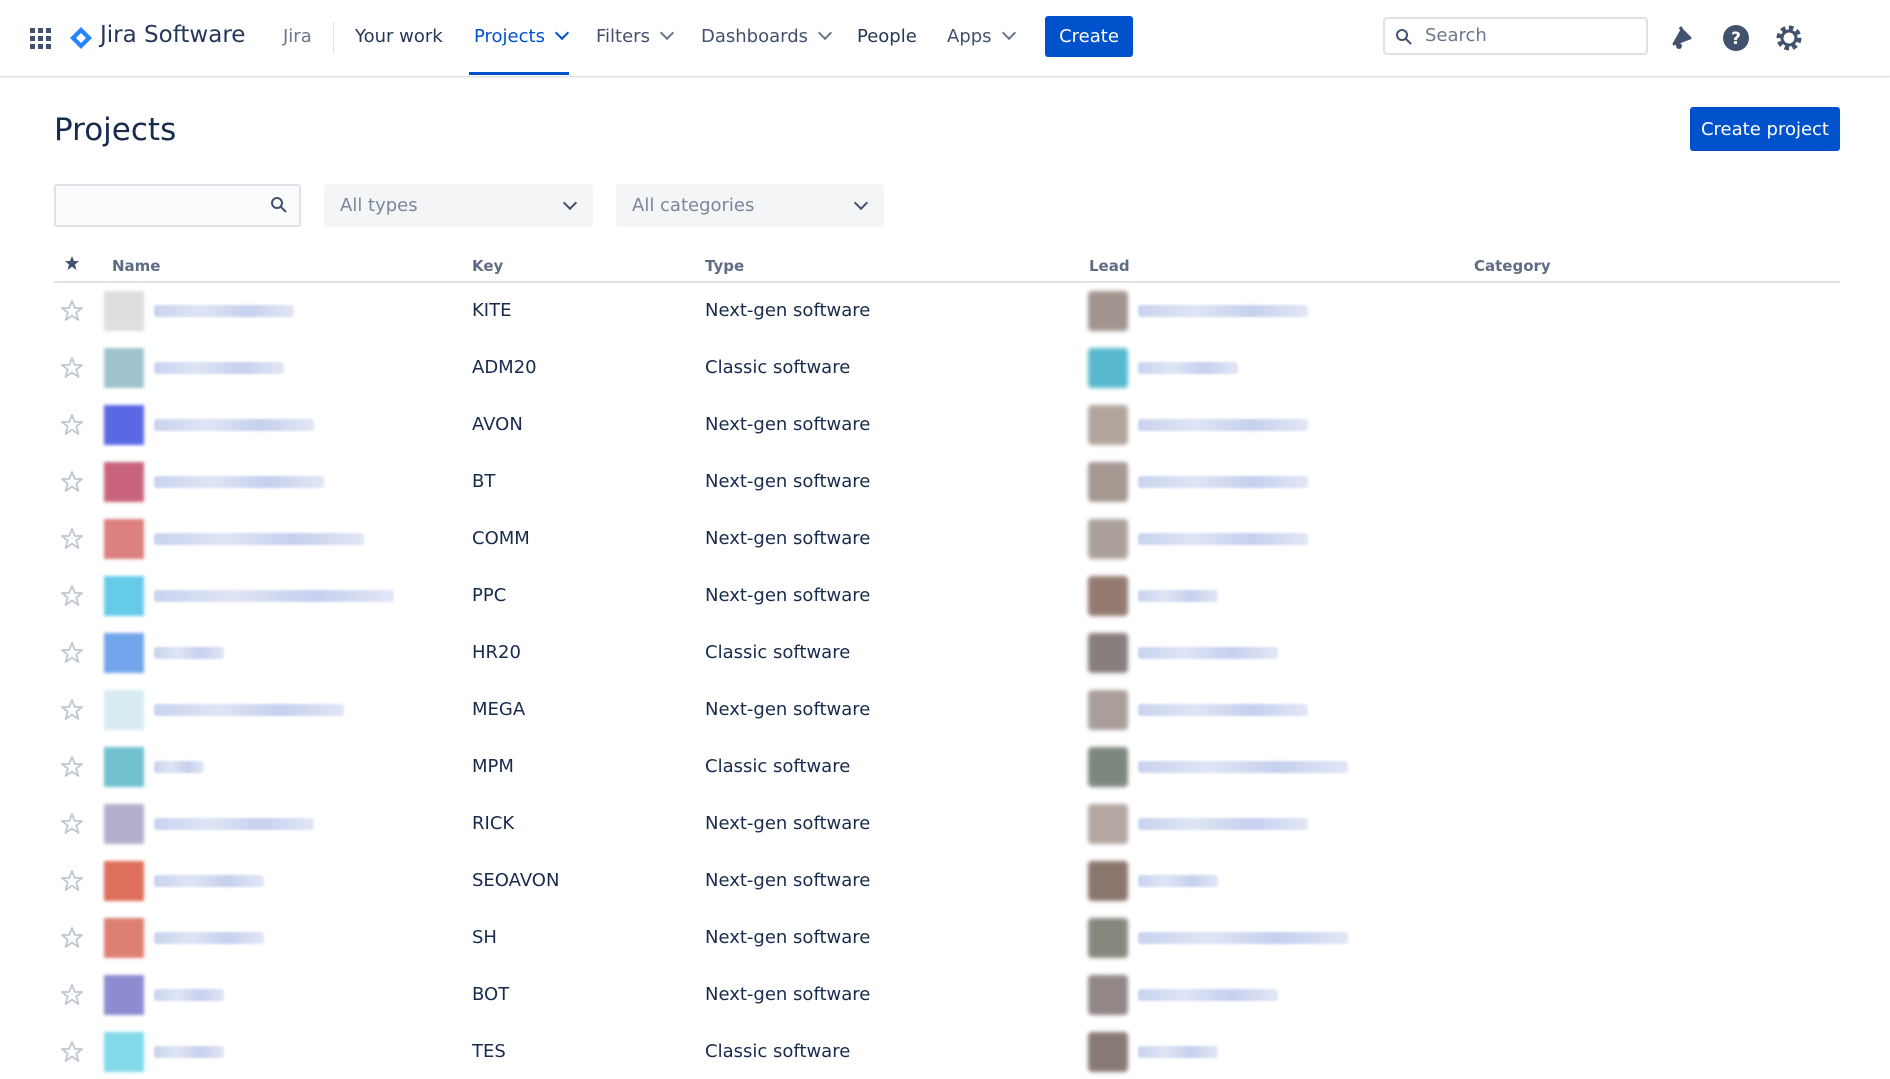 This screenshot has width=1890, height=1079. I want to click on settings, so click(1789, 38).